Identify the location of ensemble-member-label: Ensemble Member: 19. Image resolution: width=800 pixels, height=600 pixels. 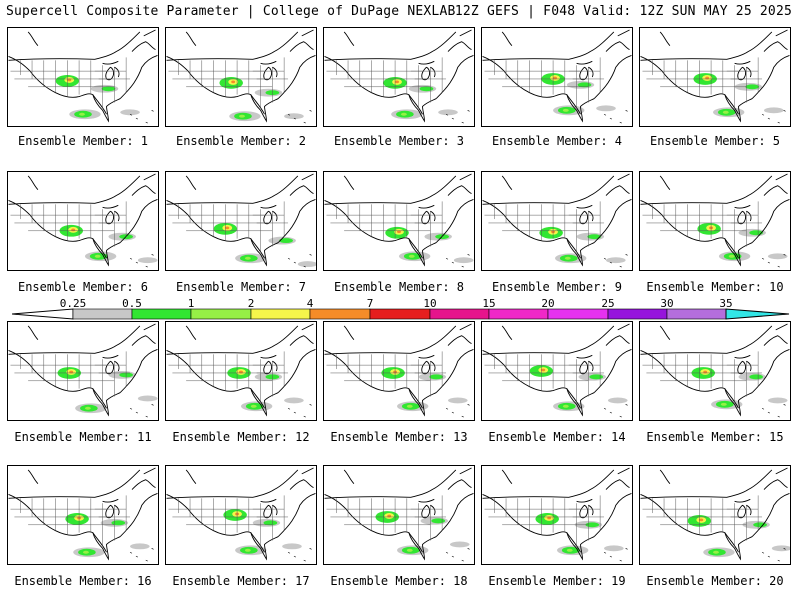
(557, 581).